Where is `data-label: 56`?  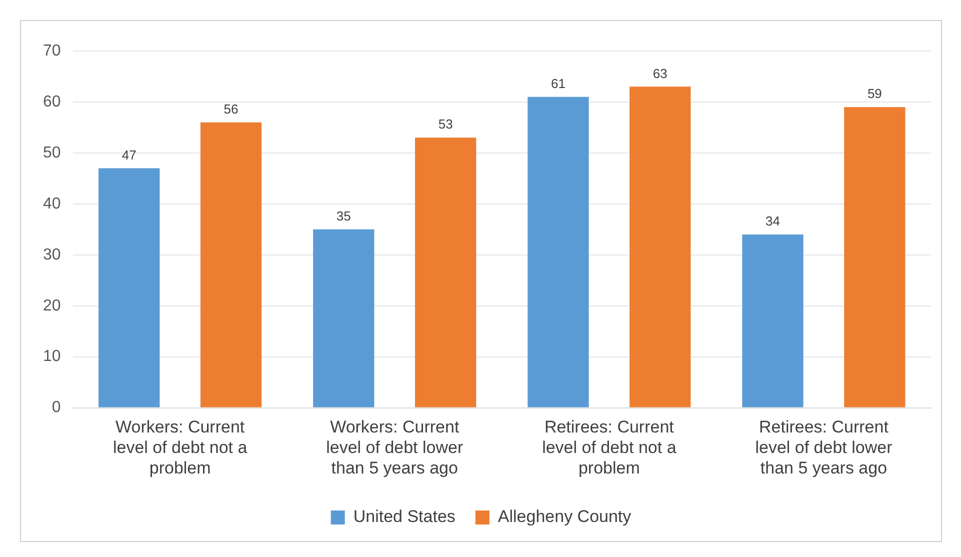
data-label: 56 is located at coordinates (231, 108).